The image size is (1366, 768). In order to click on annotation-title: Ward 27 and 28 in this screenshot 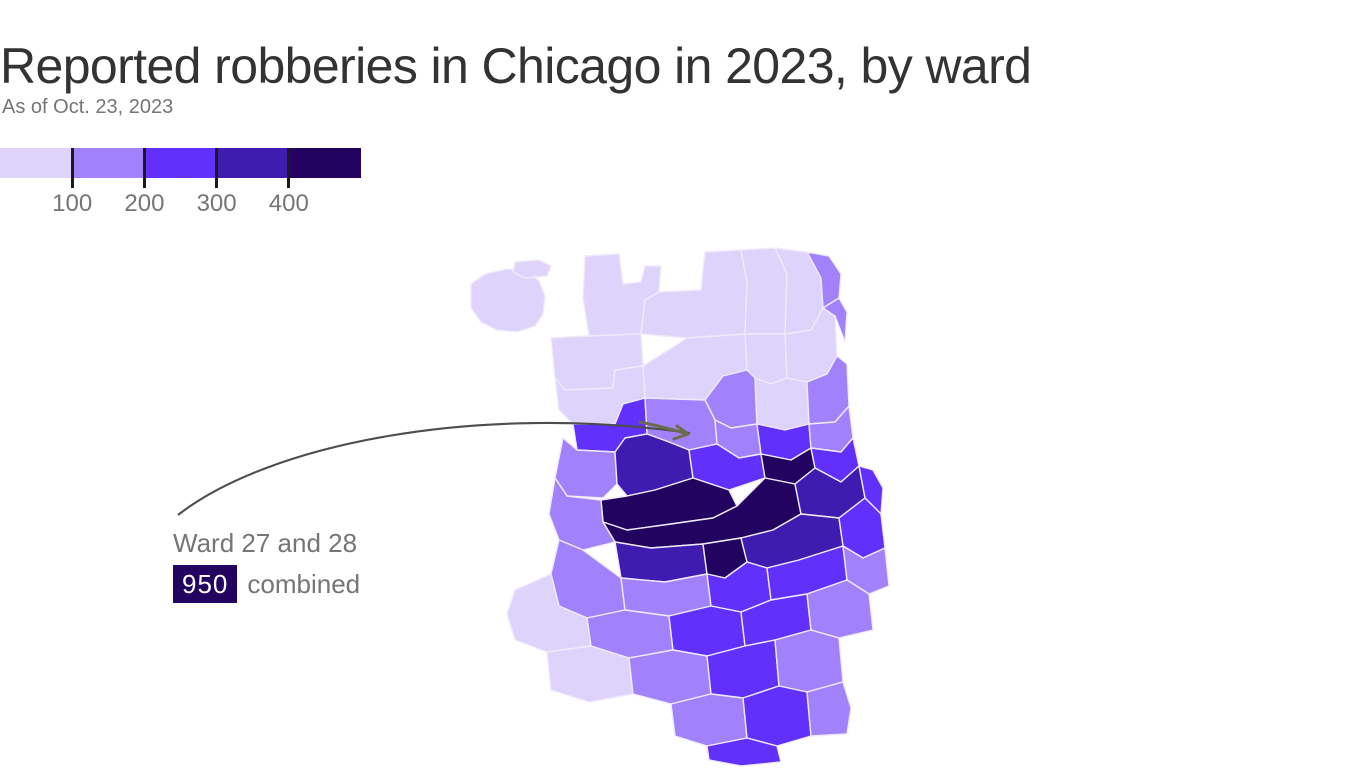, I will do `click(265, 543)`.